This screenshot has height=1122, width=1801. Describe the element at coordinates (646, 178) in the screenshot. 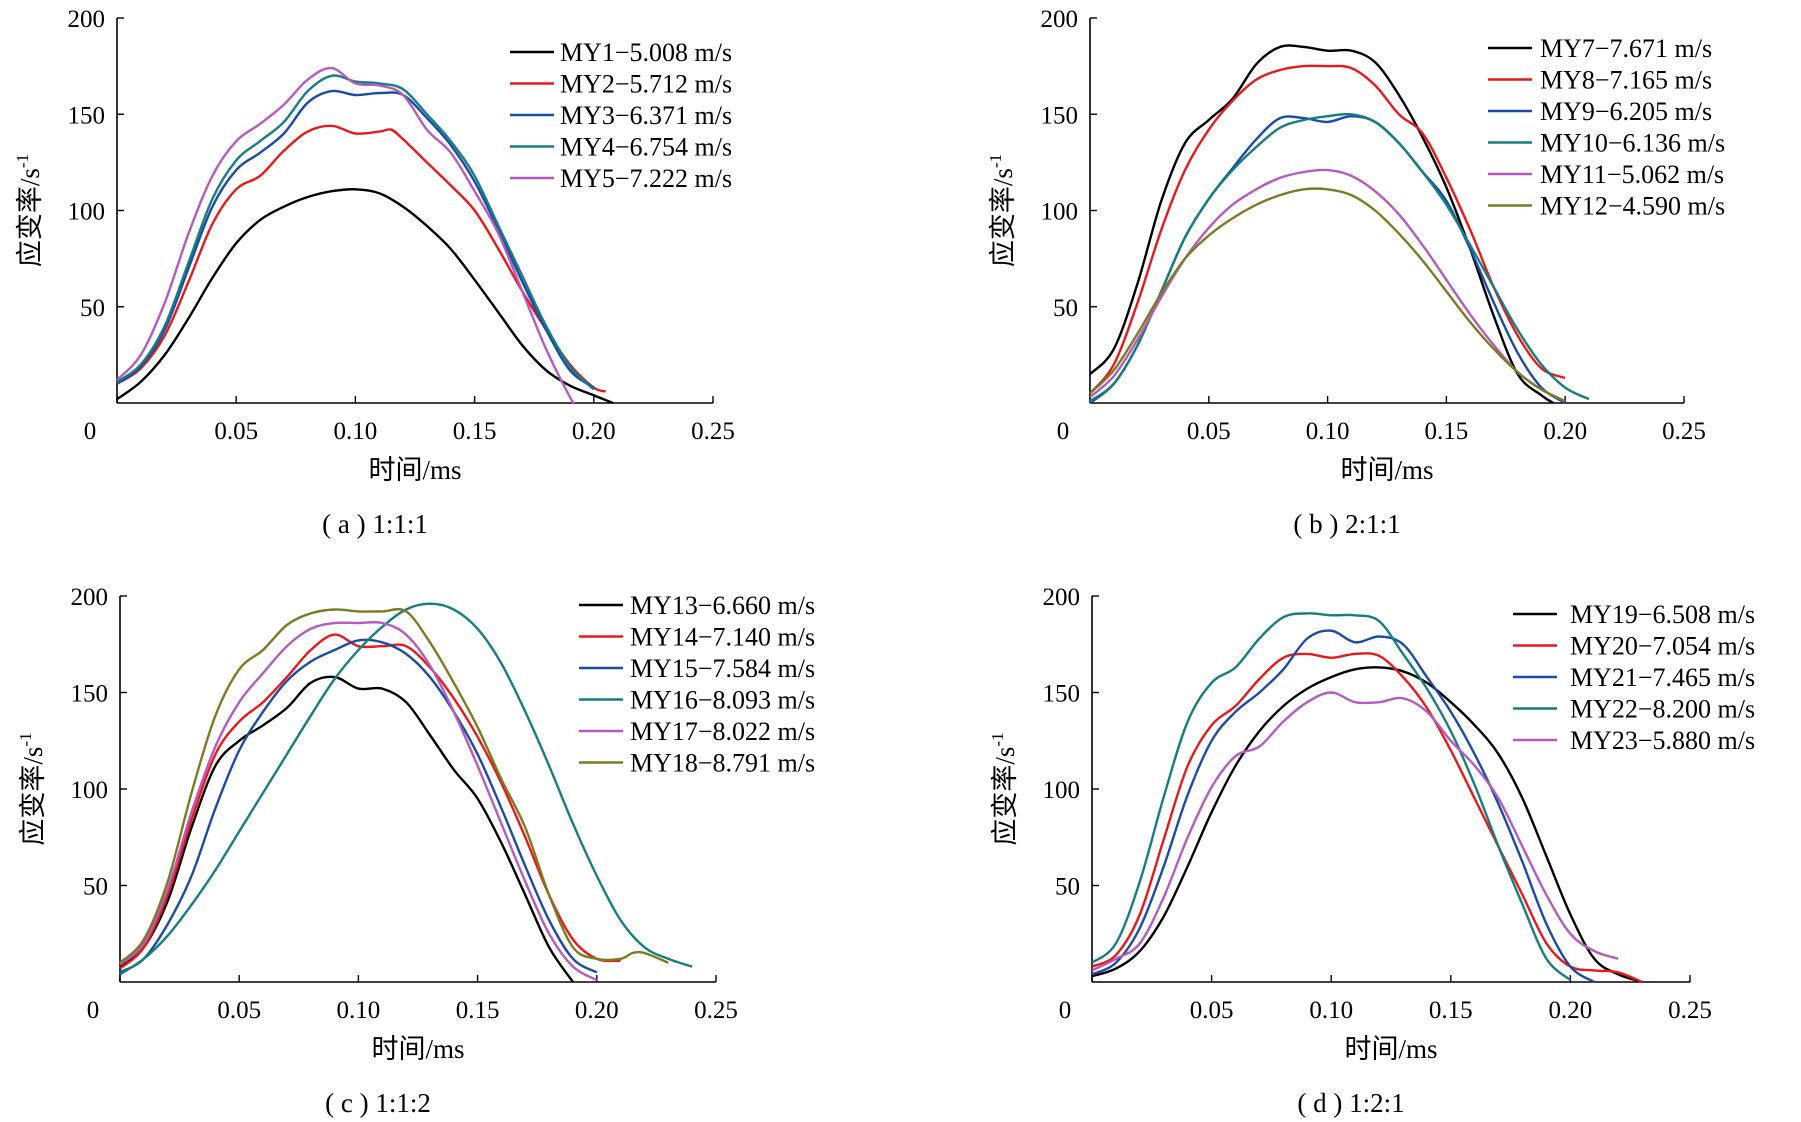

I see `legend-label: MY5−7.222 m/s` at that location.